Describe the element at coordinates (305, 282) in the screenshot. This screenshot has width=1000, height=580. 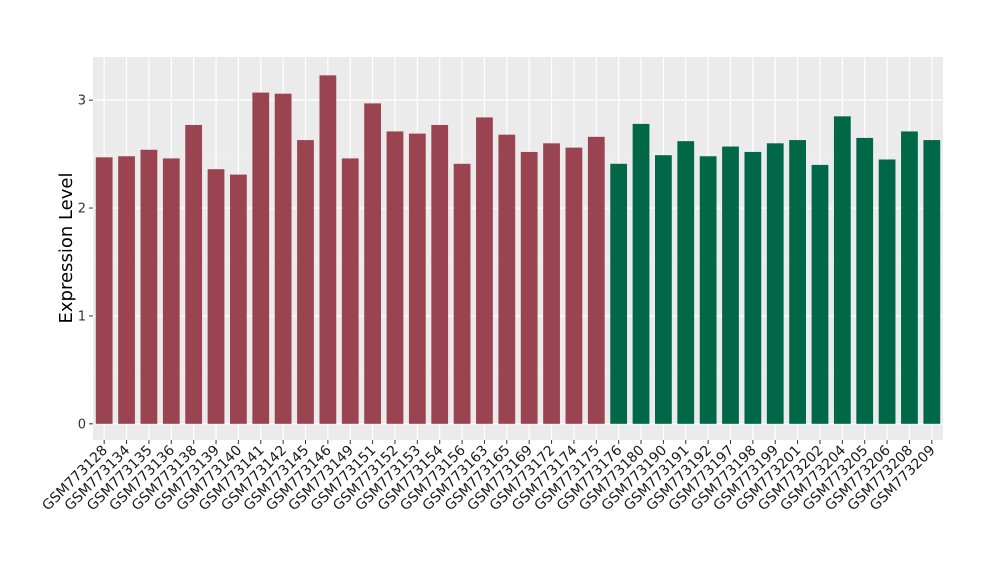
I see `bar-GSM773145` at that location.